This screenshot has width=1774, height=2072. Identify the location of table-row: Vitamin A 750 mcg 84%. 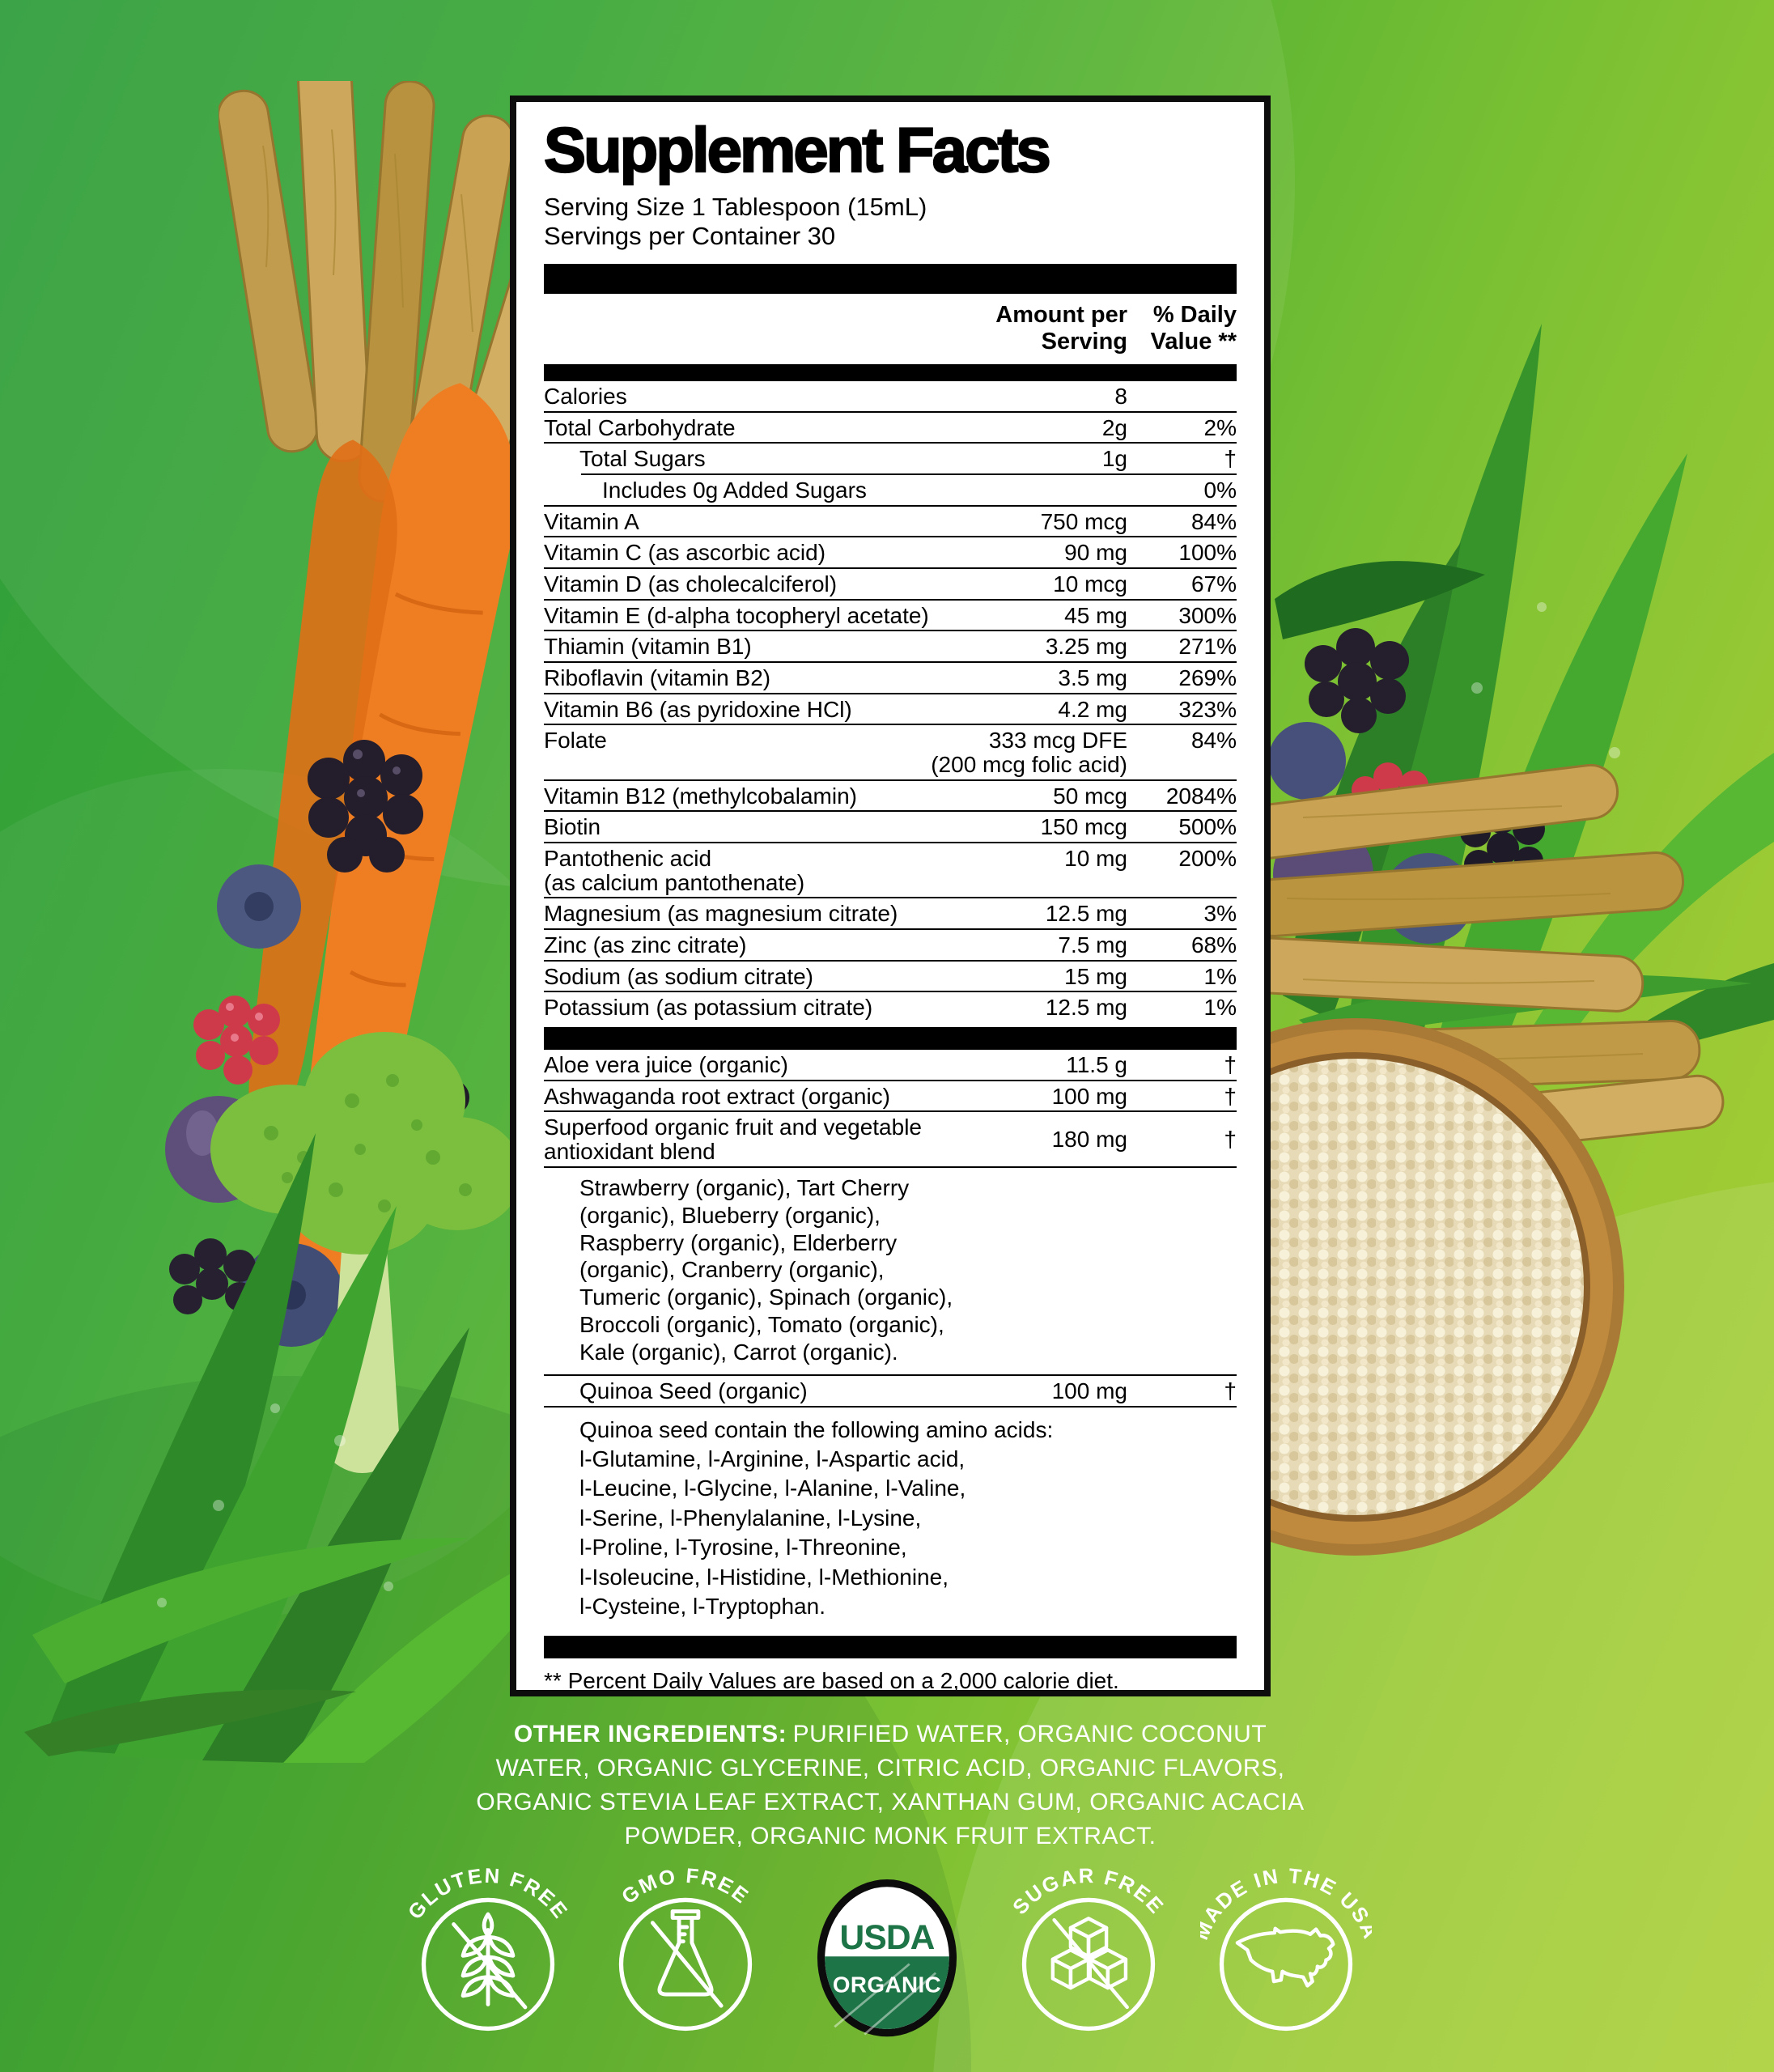
(890, 522).